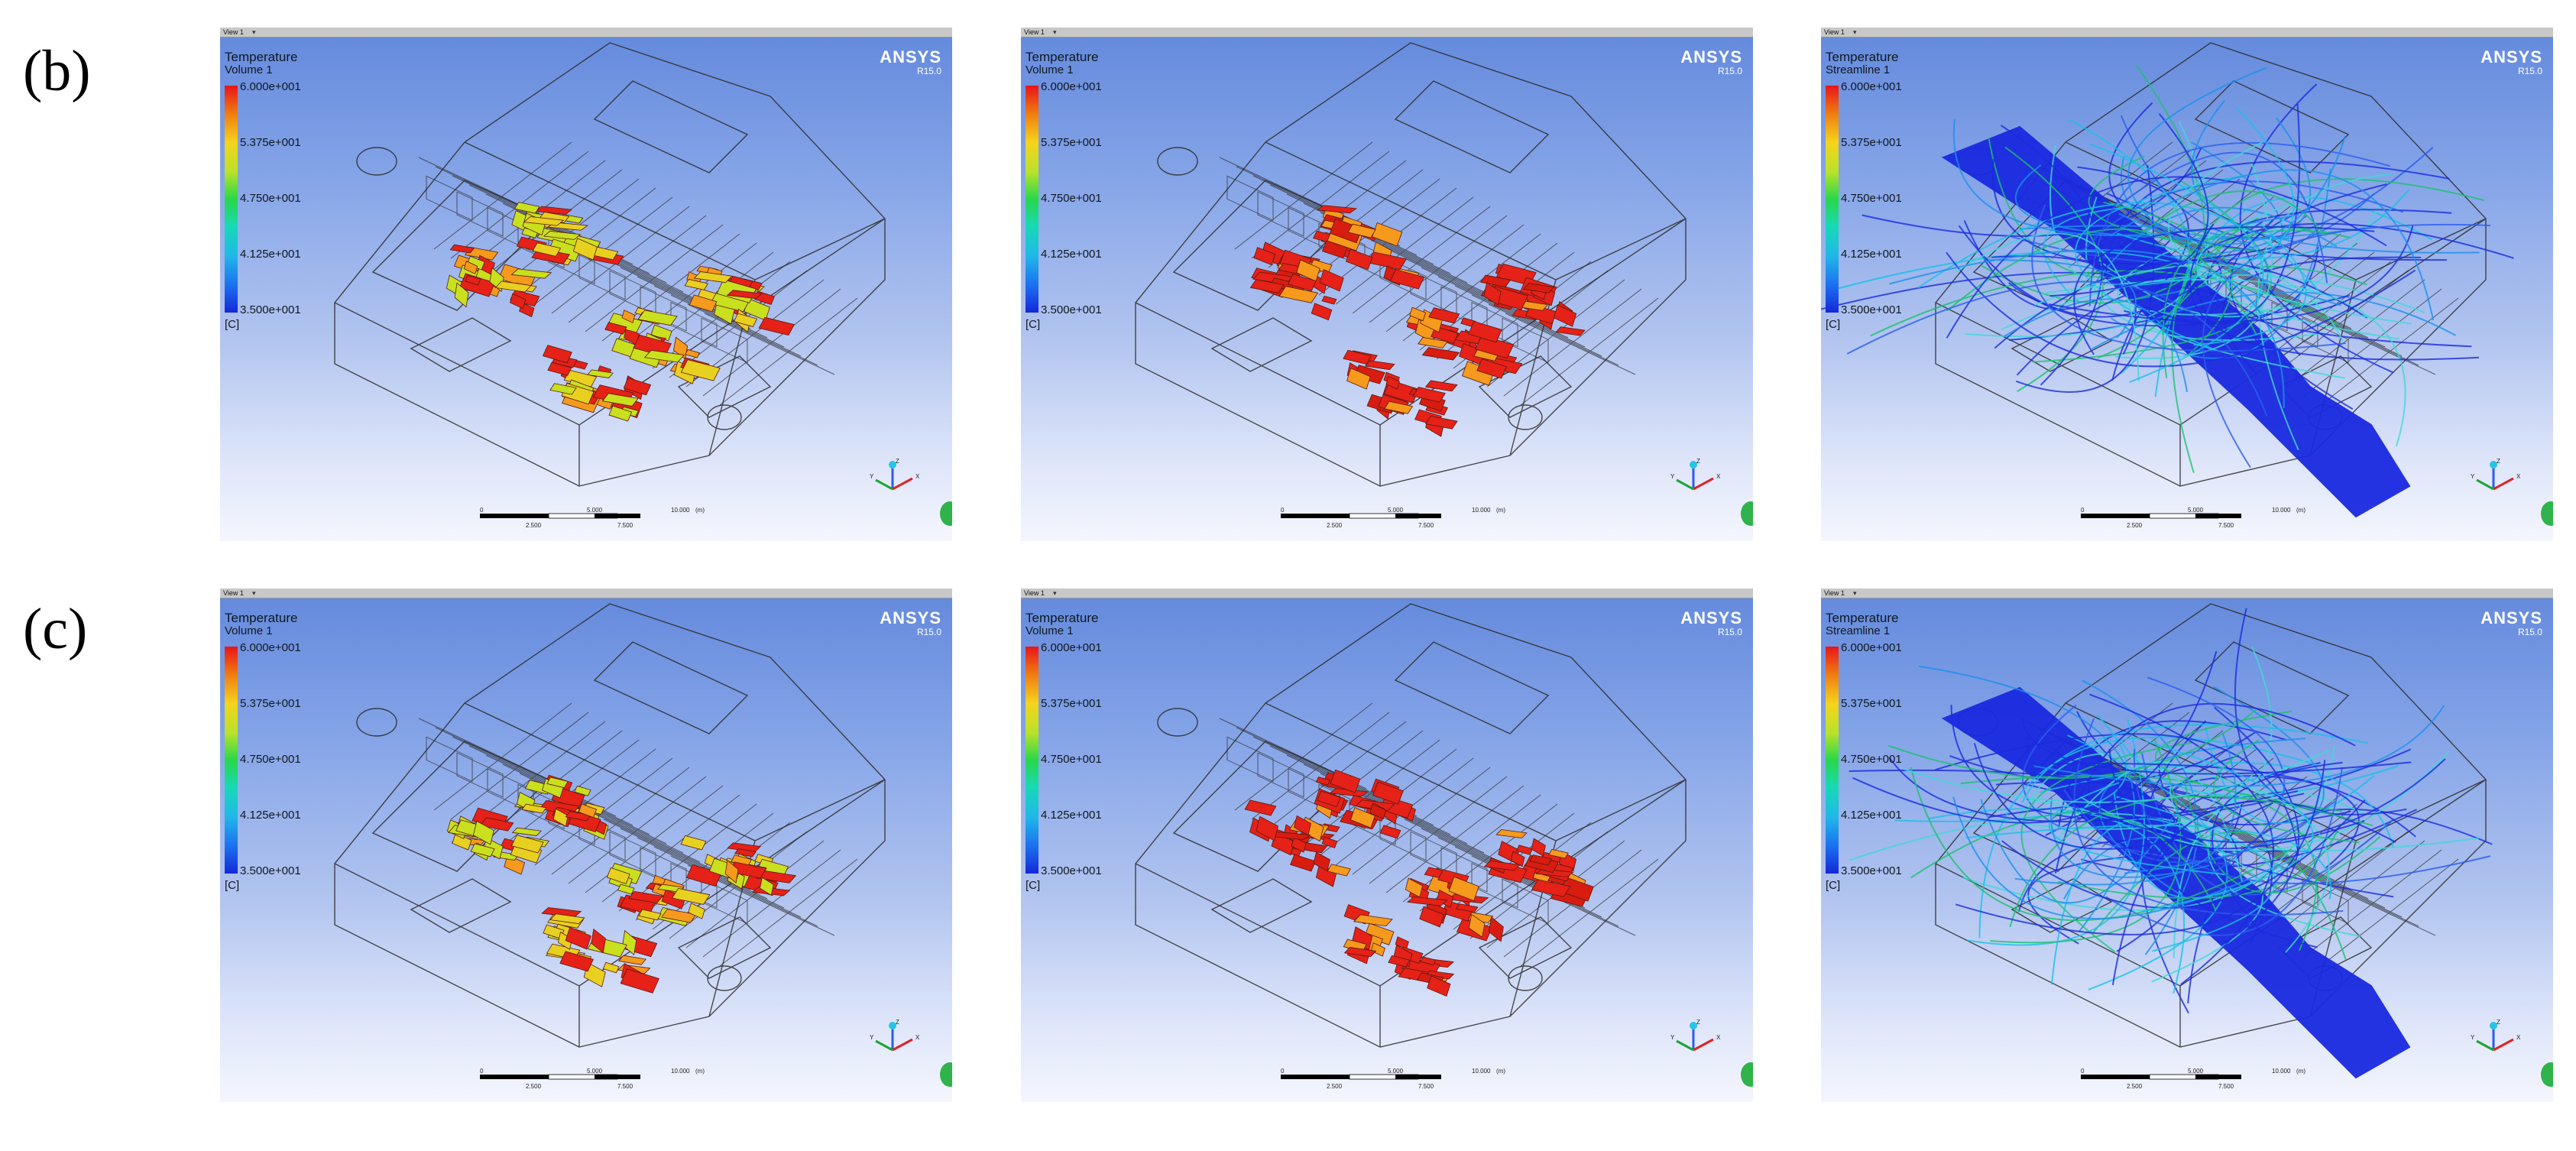 The image size is (2576, 1151). I want to click on axis-y-label: Y, so click(1672, 476).